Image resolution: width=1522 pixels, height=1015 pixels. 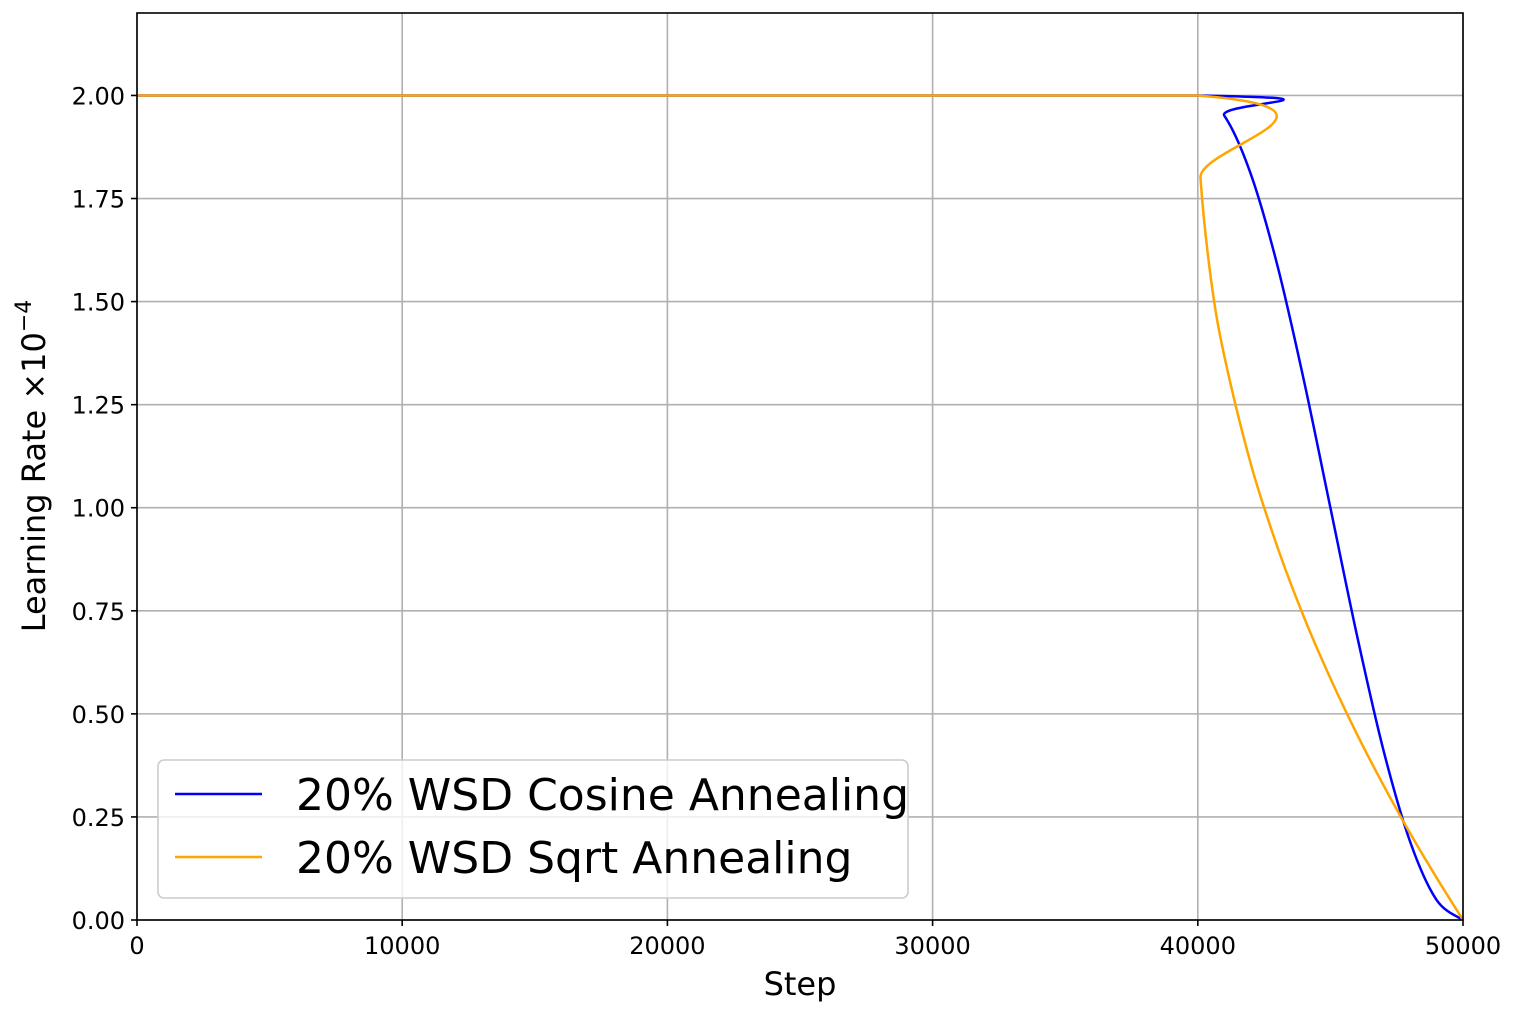 I want to click on x-tick-label: 20000, so click(x=667, y=946).